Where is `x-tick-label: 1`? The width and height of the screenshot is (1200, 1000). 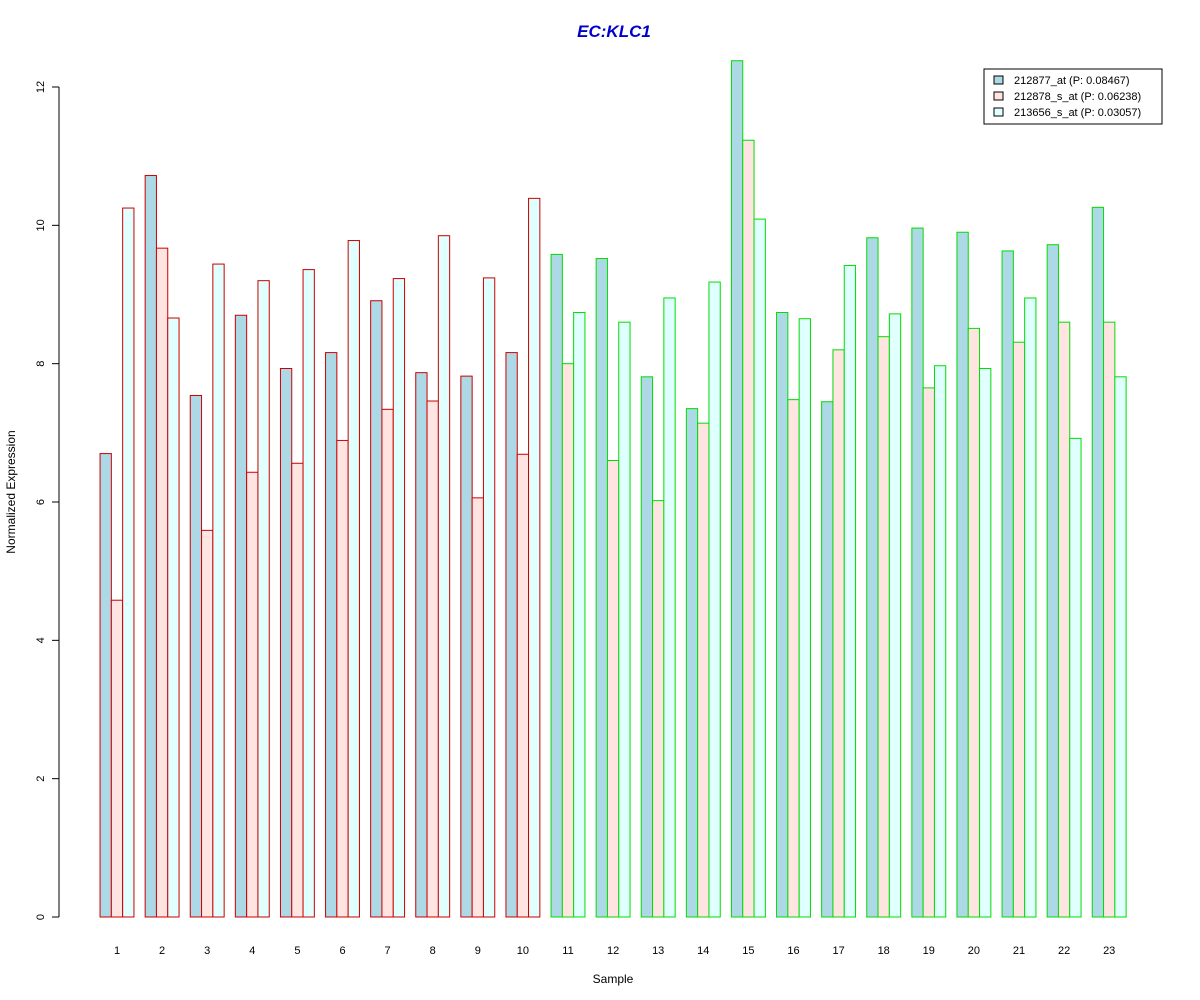
x-tick-label: 1 is located at coordinates (117, 951).